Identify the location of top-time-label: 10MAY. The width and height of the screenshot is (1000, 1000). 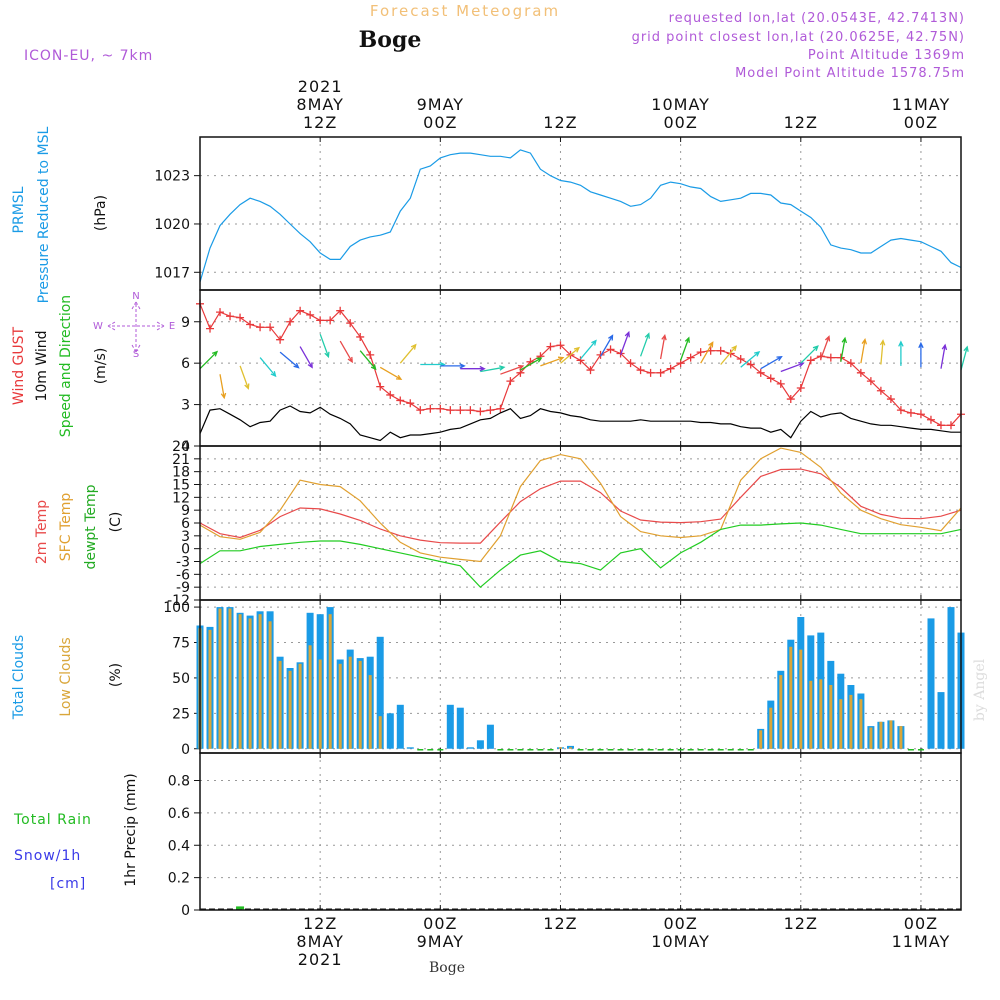
(680, 104).